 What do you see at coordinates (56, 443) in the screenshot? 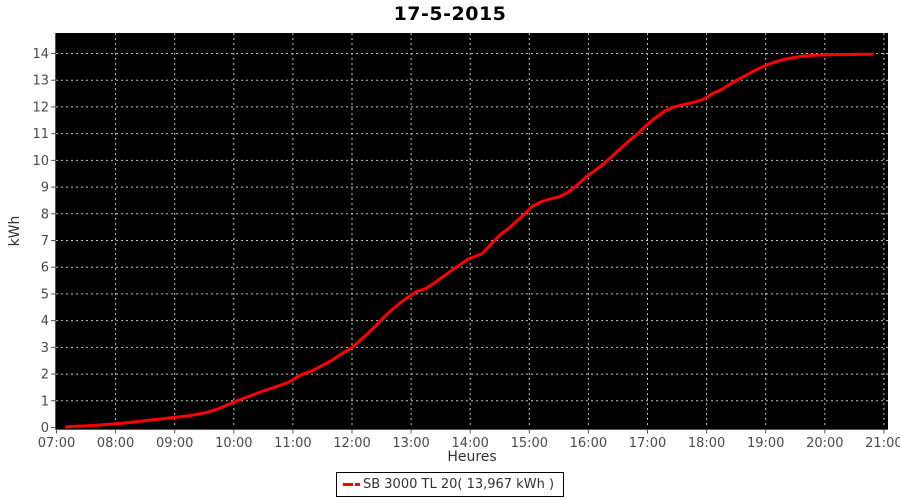
I see `x-tick-label: 07:00` at bounding box center [56, 443].